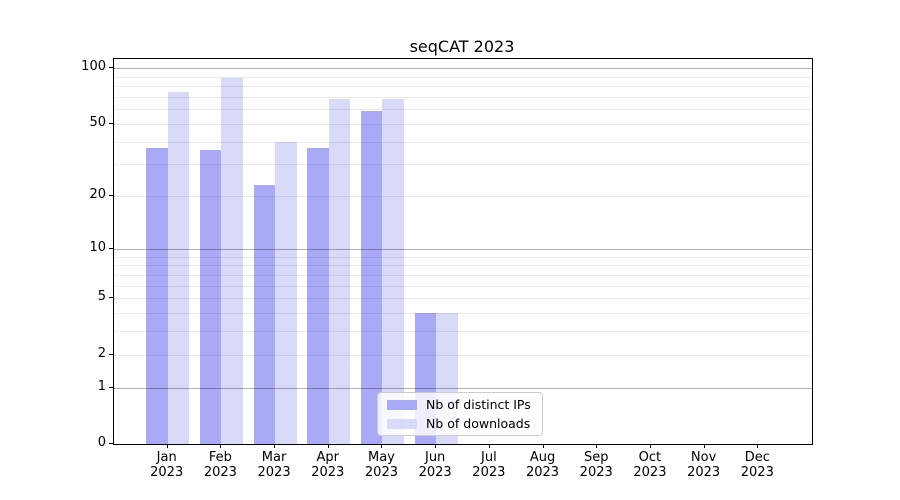 Image resolution: width=900 pixels, height=500 pixels. What do you see at coordinates (478, 423) in the screenshot?
I see `legend-label: Nb of downloads` at bounding box center [478, 423].